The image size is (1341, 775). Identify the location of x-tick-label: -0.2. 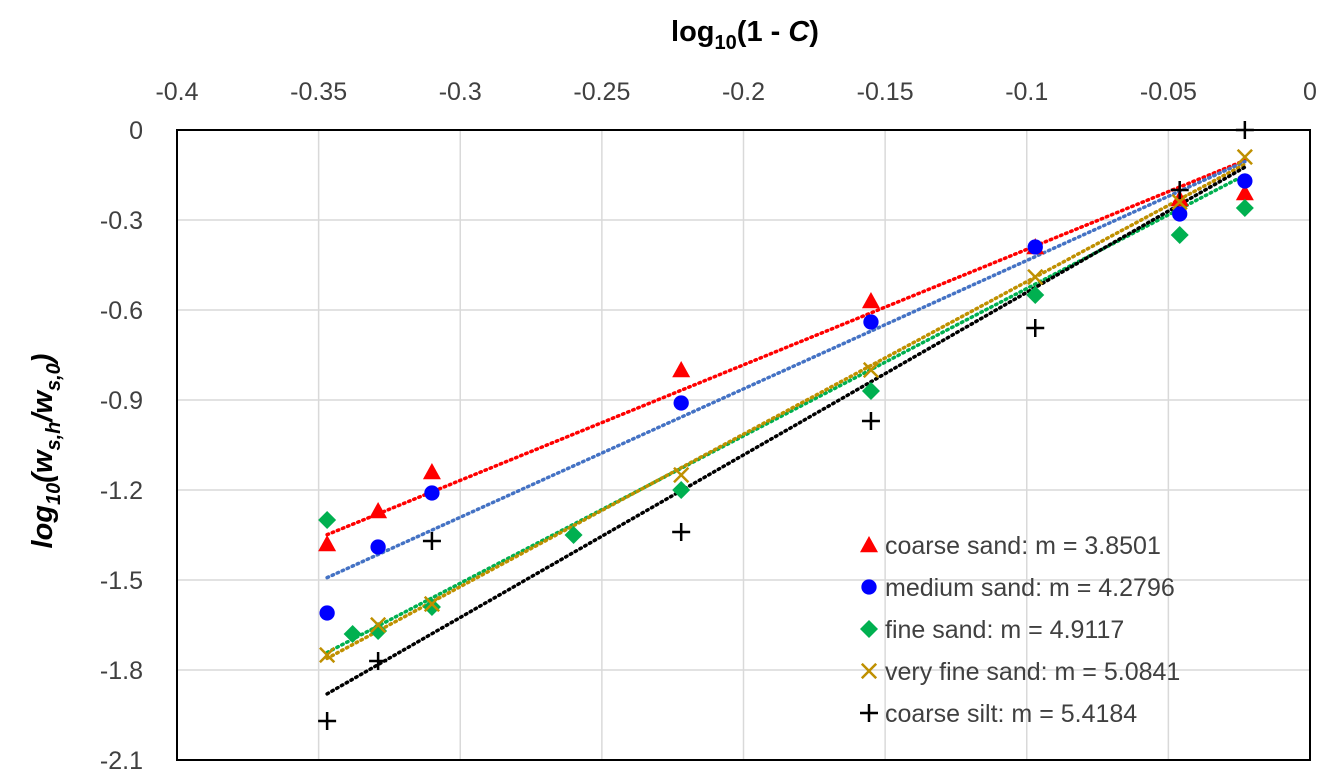
(743, 92).